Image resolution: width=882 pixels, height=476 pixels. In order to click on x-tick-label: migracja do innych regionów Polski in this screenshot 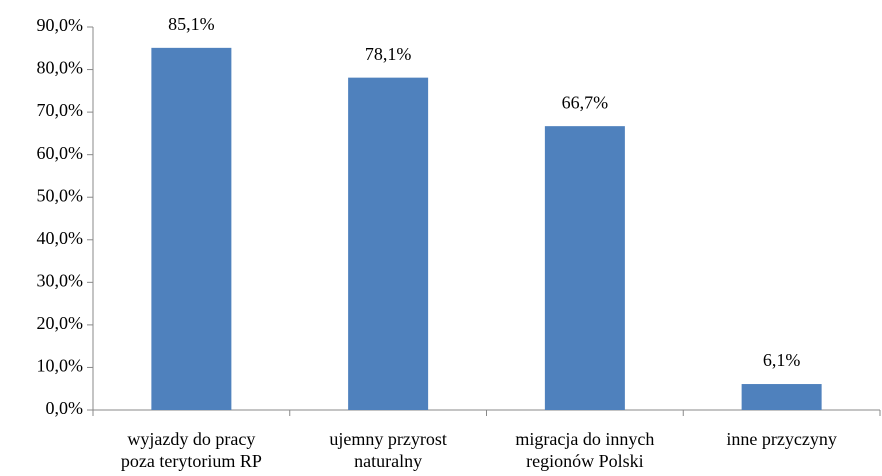, I will do `click(585, 450)`.